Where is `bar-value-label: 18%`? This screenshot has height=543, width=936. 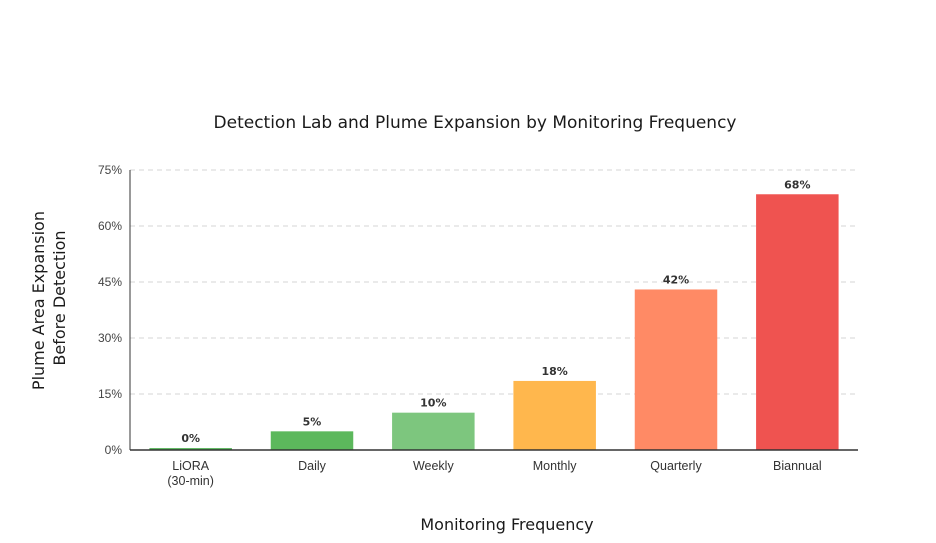 bar-value-label: 18% is located at coordinates (554, 371).